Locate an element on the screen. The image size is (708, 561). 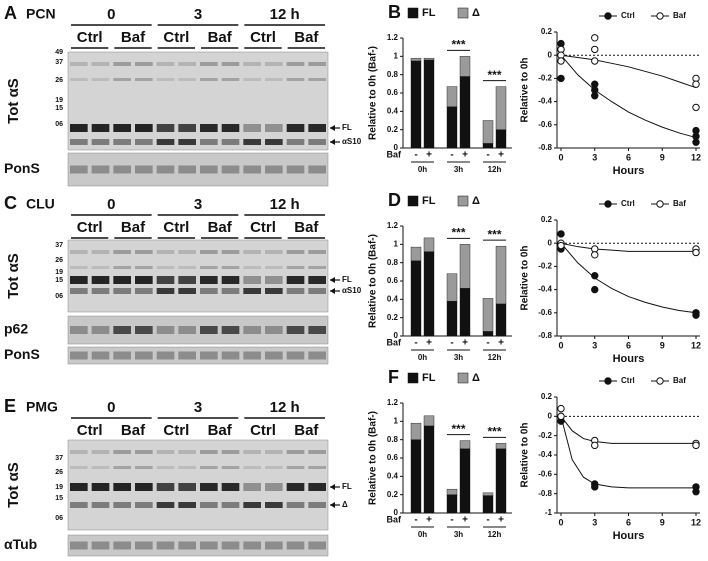
x-tick-label: 12 is located at coordinates (696, 157).